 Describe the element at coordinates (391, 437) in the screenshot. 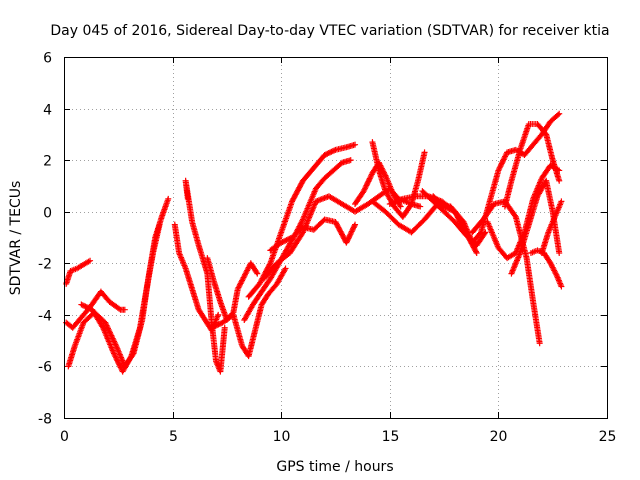

I see `x-tick-label: 15` at that location.